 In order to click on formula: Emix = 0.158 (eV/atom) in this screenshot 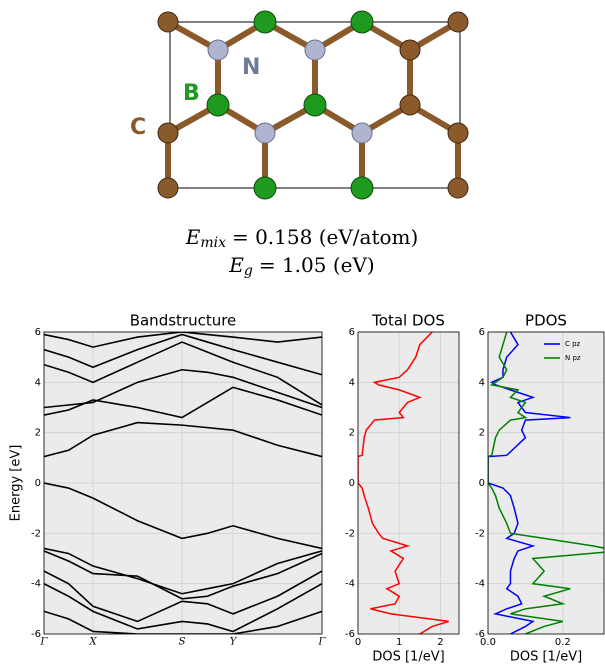, I will do `click(302, 238)`.